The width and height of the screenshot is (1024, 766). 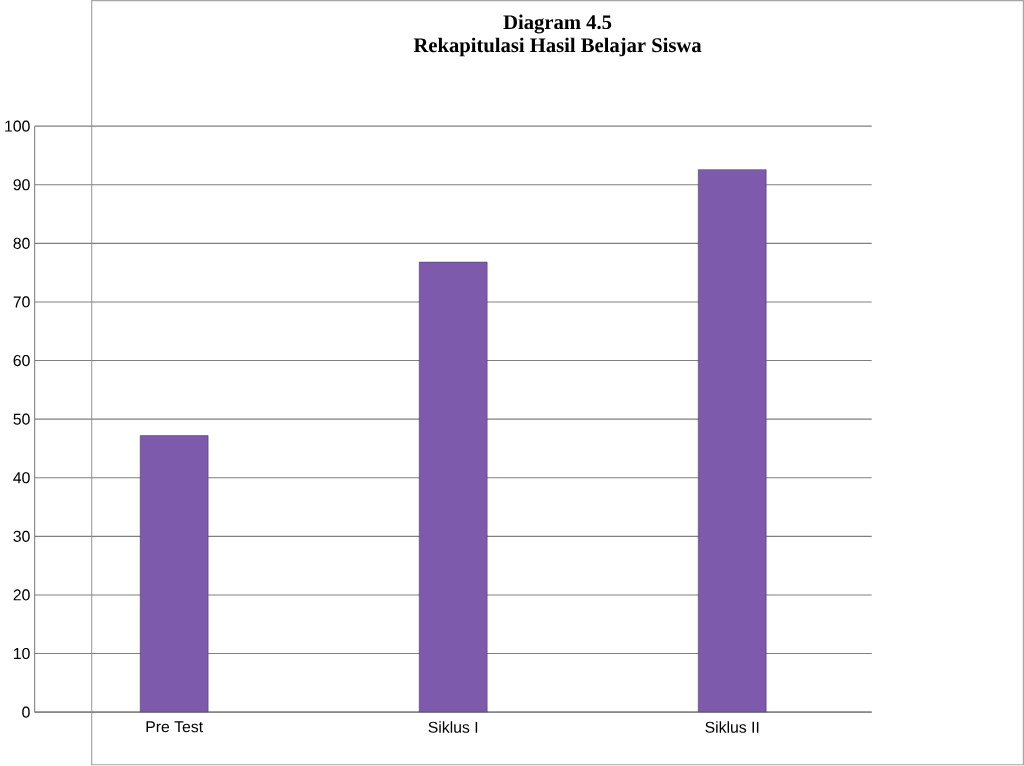 What do you see at coordinates (21, 536) in the screenshot?
I see `y-tick-label: 30` at bounding box center [21, 536].